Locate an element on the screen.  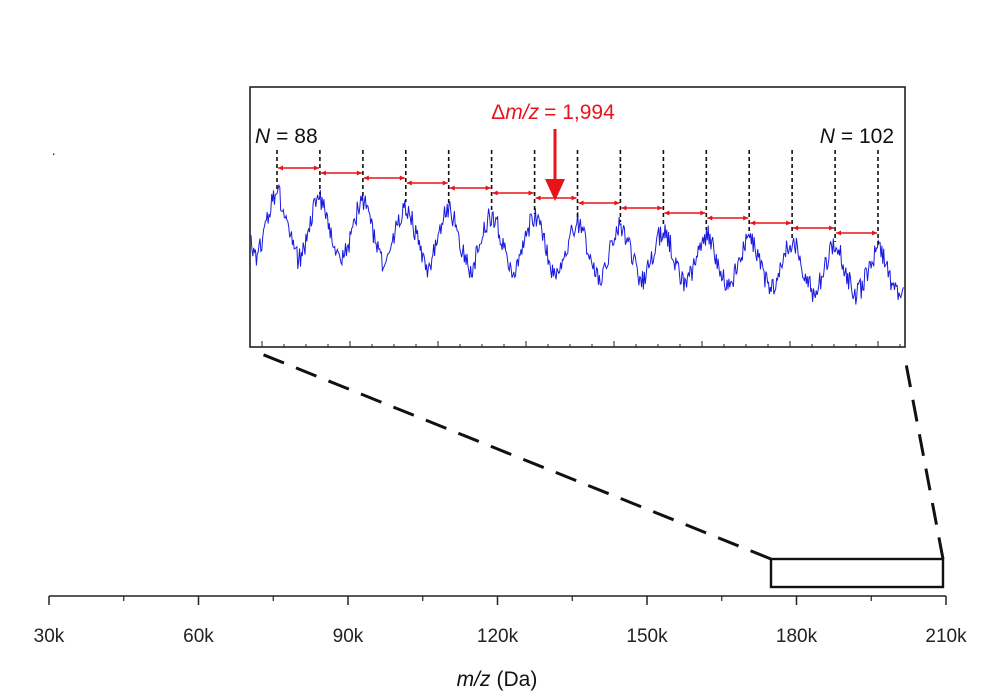
inset-ticks is located at coordinates (581, 344).